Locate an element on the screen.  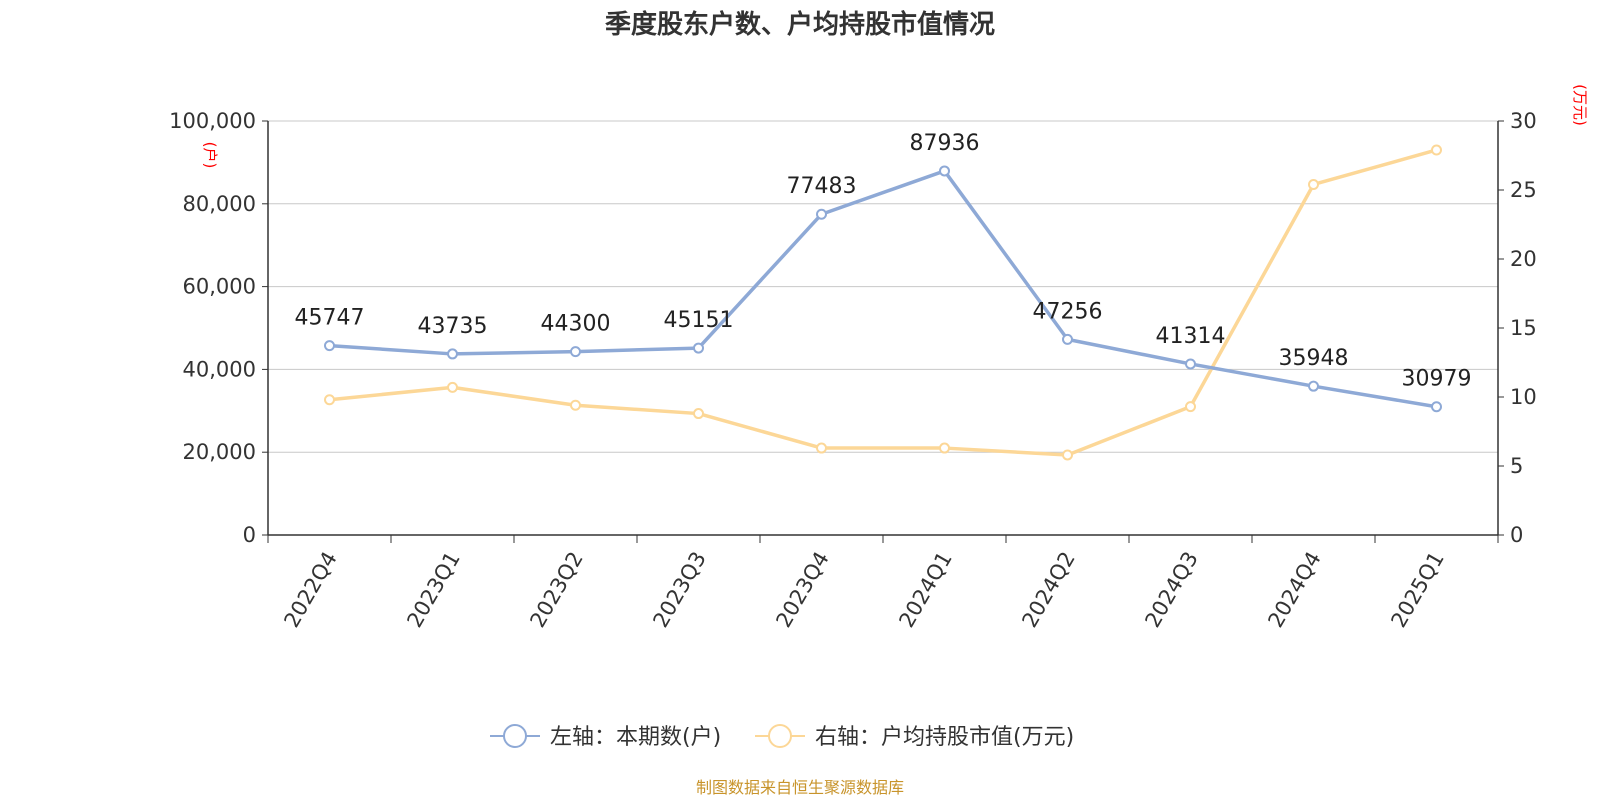
left-axis-tick-label: 40,000 is located at coordinates (219, 369).